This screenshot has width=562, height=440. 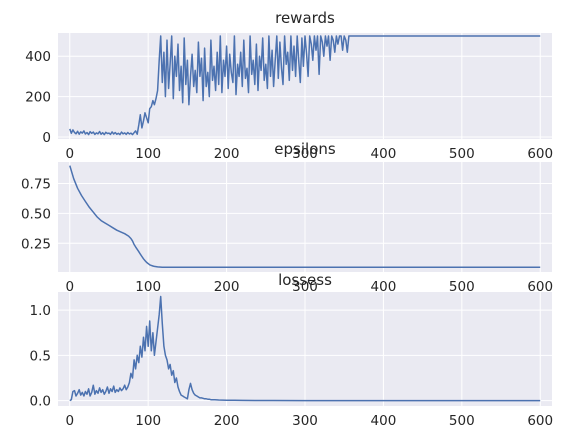 What do you see at coordinates (46, 138) in the screenshot?
I see `y-tick-label: 0` at bounding box center [46, 138].